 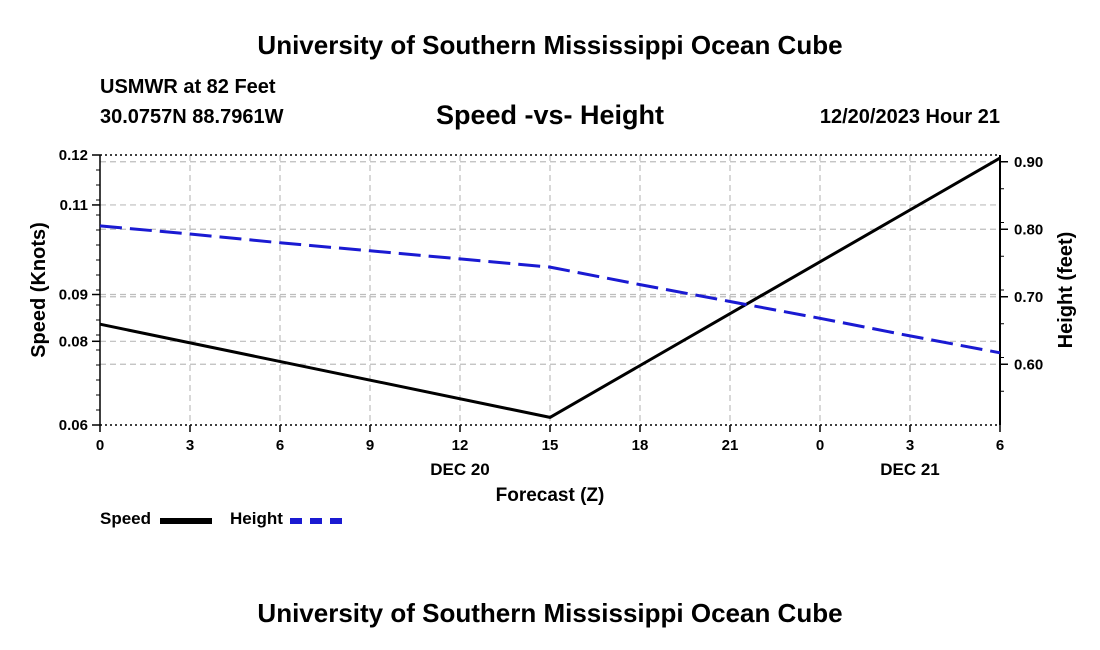 What do you see at coordinates (74, 205) in the screenshot?
I see `y-left-tick-label: 0.11` at bounding box center [74, 205].